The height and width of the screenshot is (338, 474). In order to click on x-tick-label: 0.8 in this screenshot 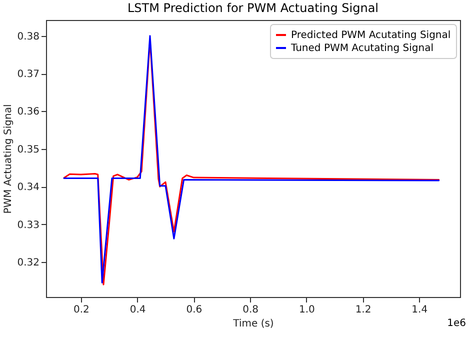, I will do `click(250, 310)`.